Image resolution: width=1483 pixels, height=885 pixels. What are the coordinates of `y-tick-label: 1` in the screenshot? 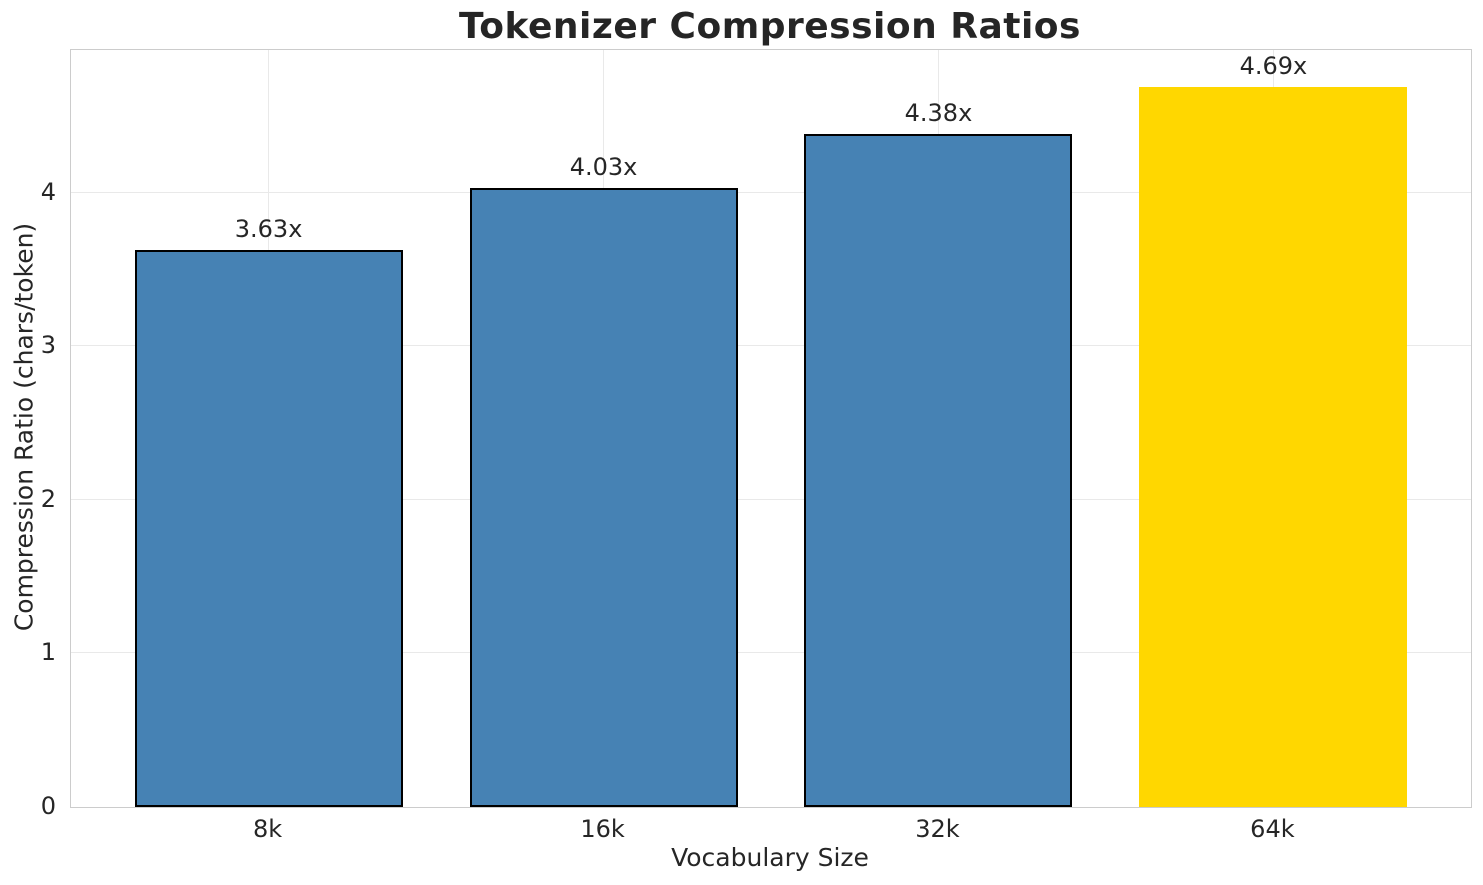 It's located at (48, 652).